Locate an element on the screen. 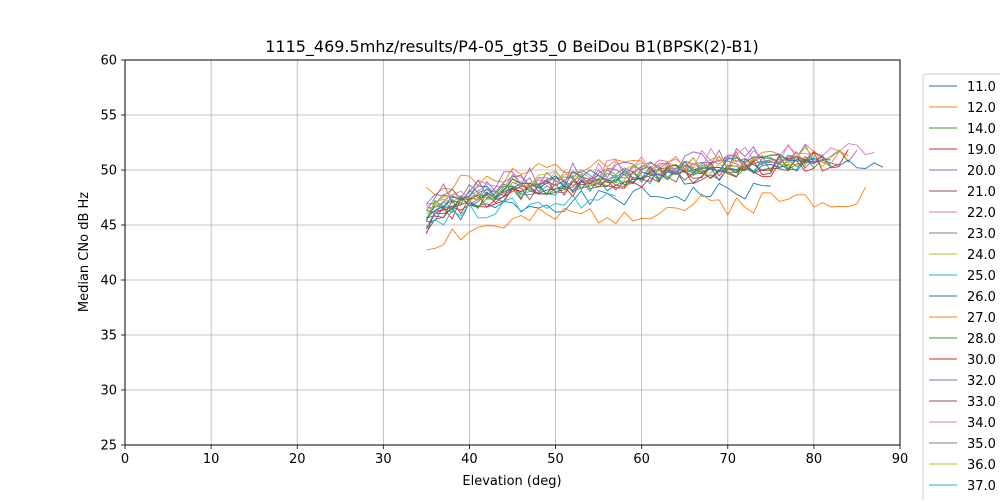  x-tick-label: 10 is located at coordinates (211, 459).